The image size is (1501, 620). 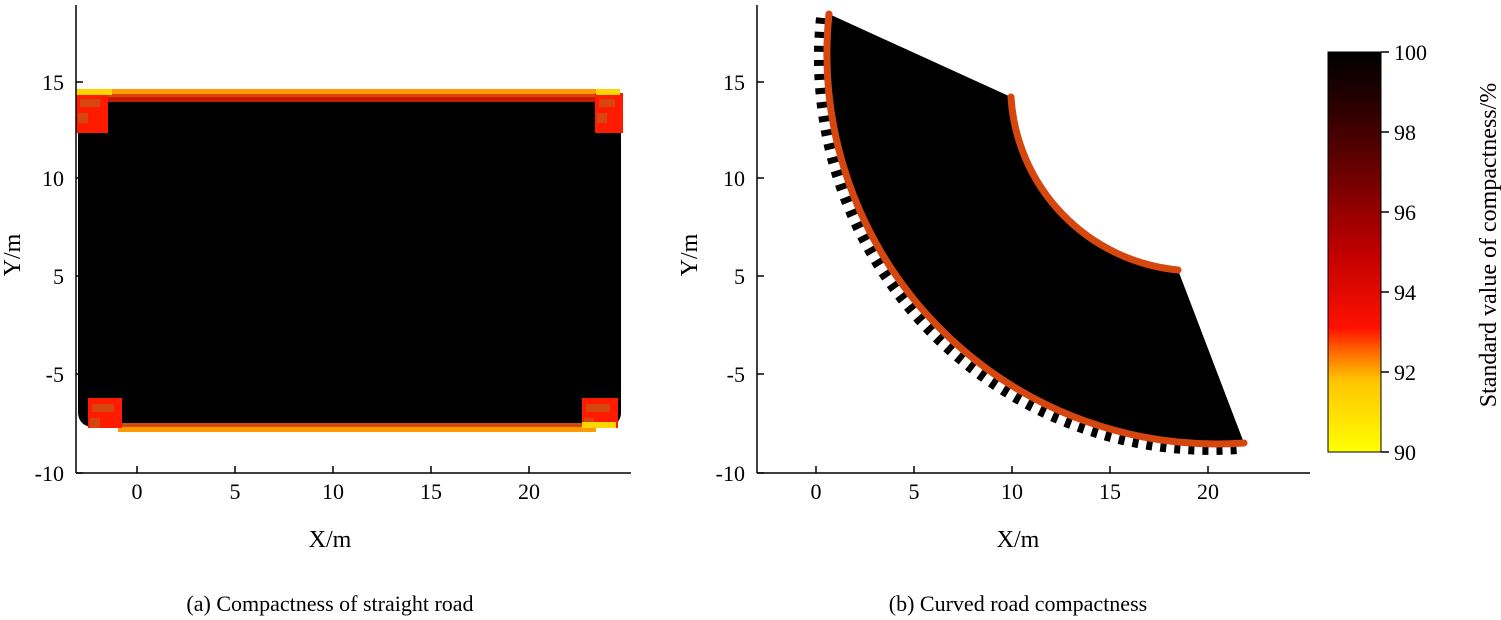 What do you see at coordinates (13, 254) in the screenshot?
I see `panel-a-y-axis-label: Y/m` at bounding box center [13, 254].